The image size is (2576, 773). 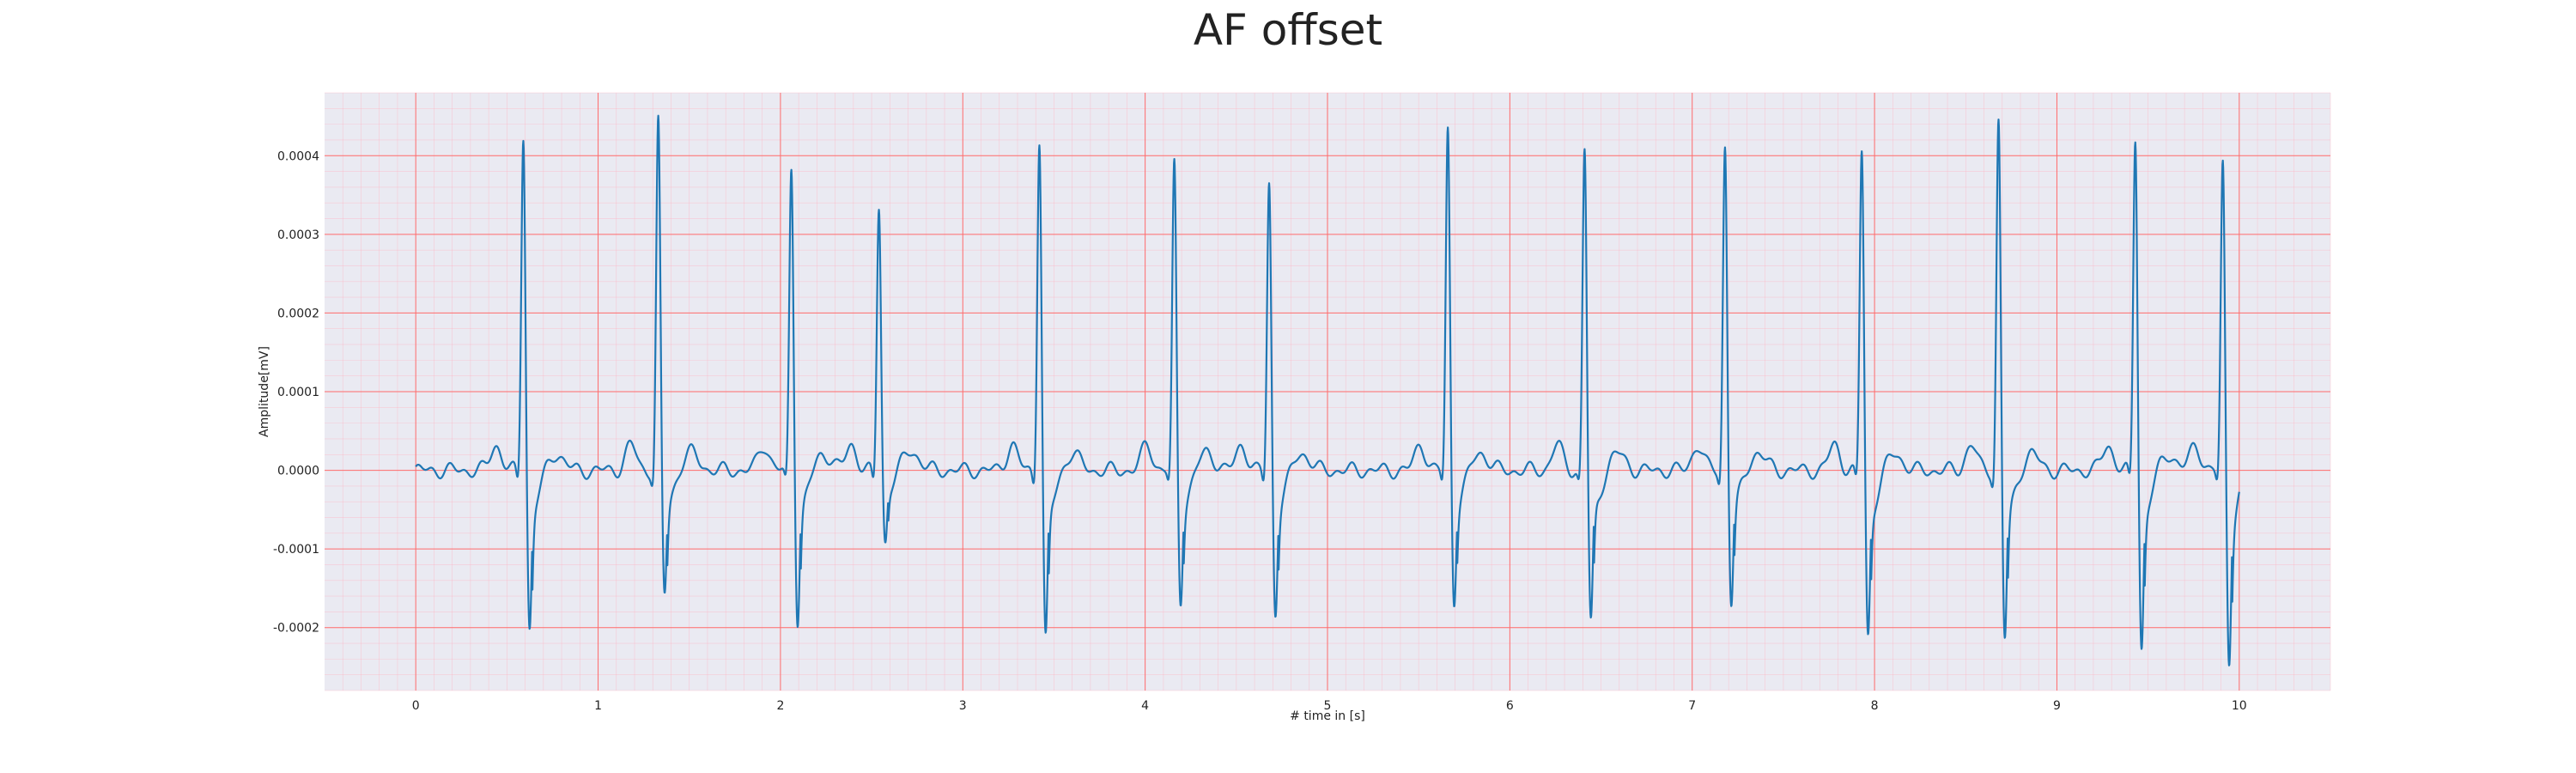 What do you see at coordinates (2057, 706) in the screenshot?
I see `x-tick-label: 9` at bounding box center [2057, 706].